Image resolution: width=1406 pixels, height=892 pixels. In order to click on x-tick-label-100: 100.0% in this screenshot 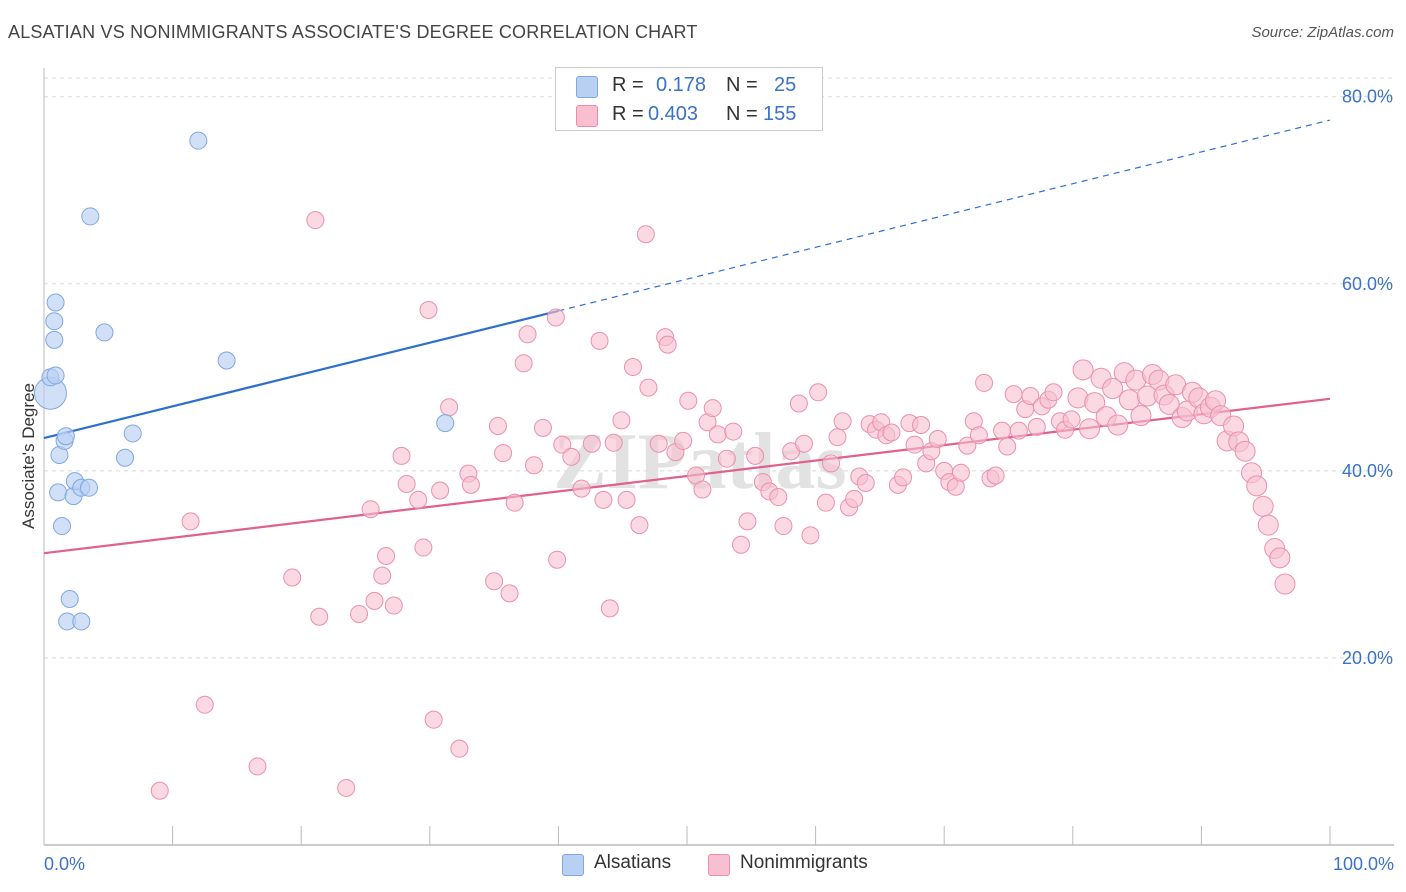, I will do `click(1363, 864)`.